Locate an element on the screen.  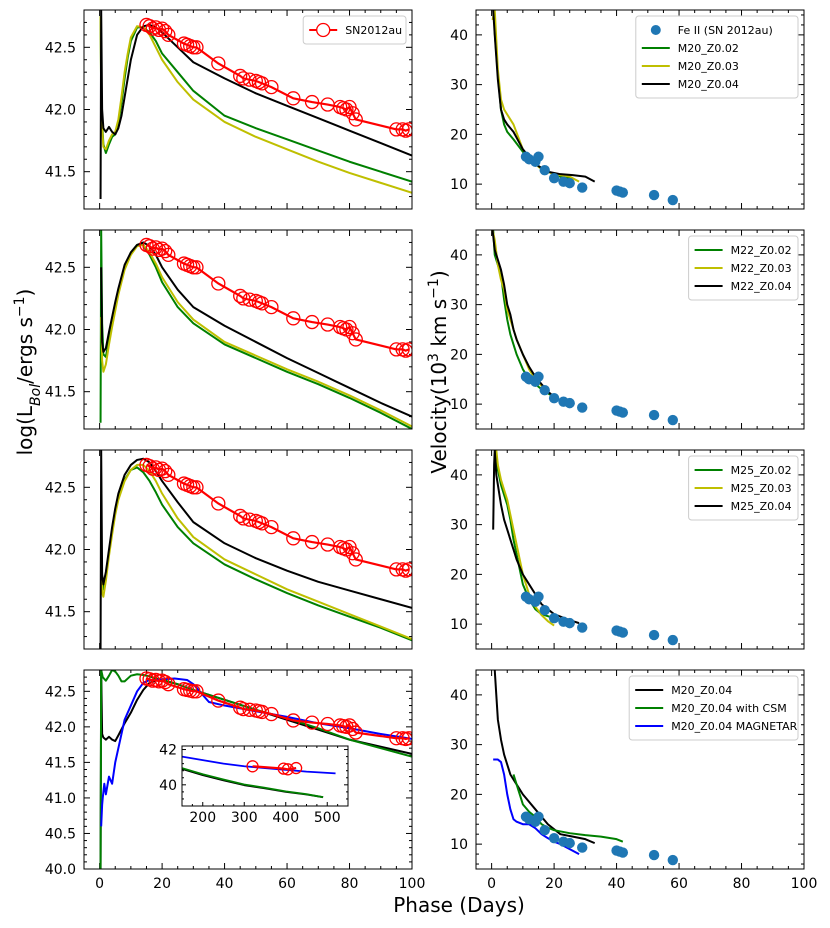
y-tick-label: 41.5 is located at coordinates (60, 763).